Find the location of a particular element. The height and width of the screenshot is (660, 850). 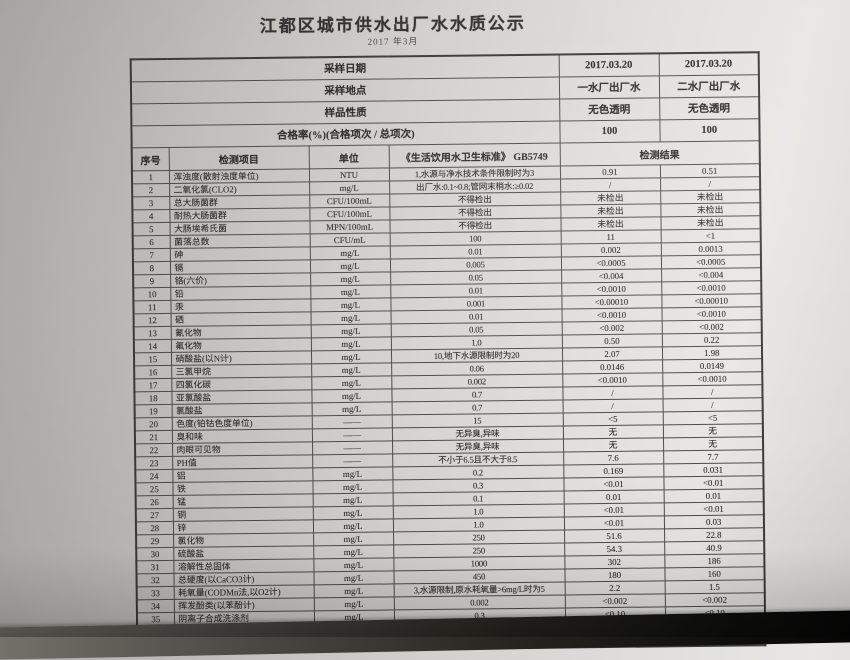

cell-result-plant1: 11 is located at coordinates (610, 237).